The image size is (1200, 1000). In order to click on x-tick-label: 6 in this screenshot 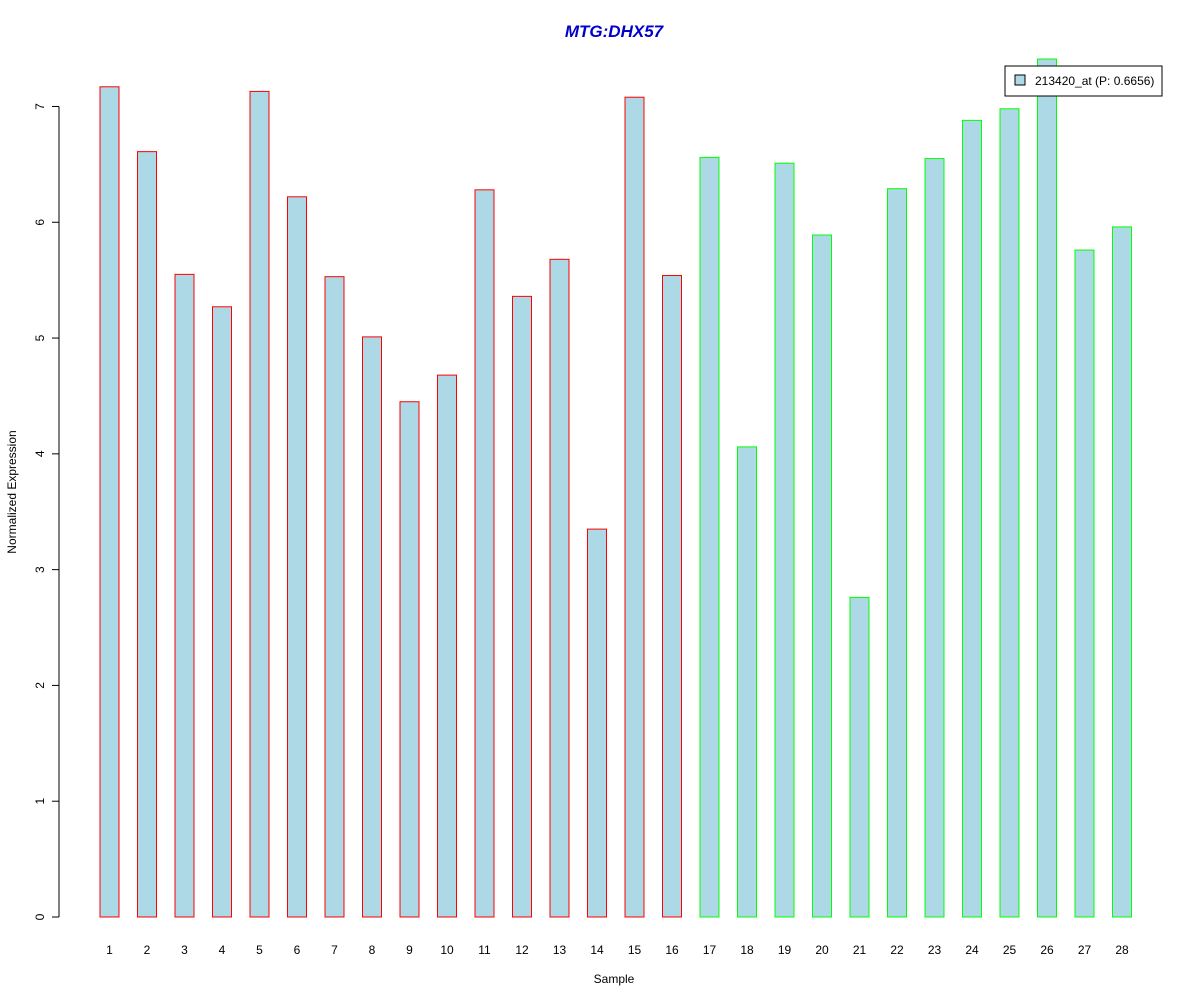, I will do `click(297, 950)`.